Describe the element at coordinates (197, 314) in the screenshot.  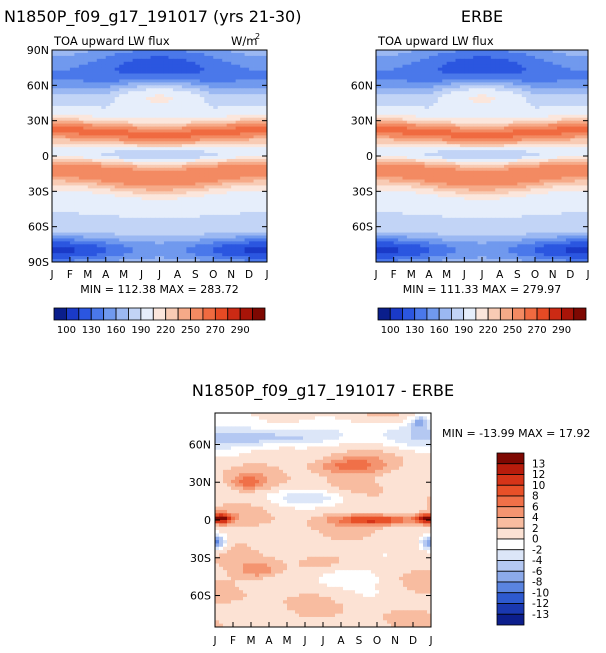
I see `colorbar-swatch` at that location.